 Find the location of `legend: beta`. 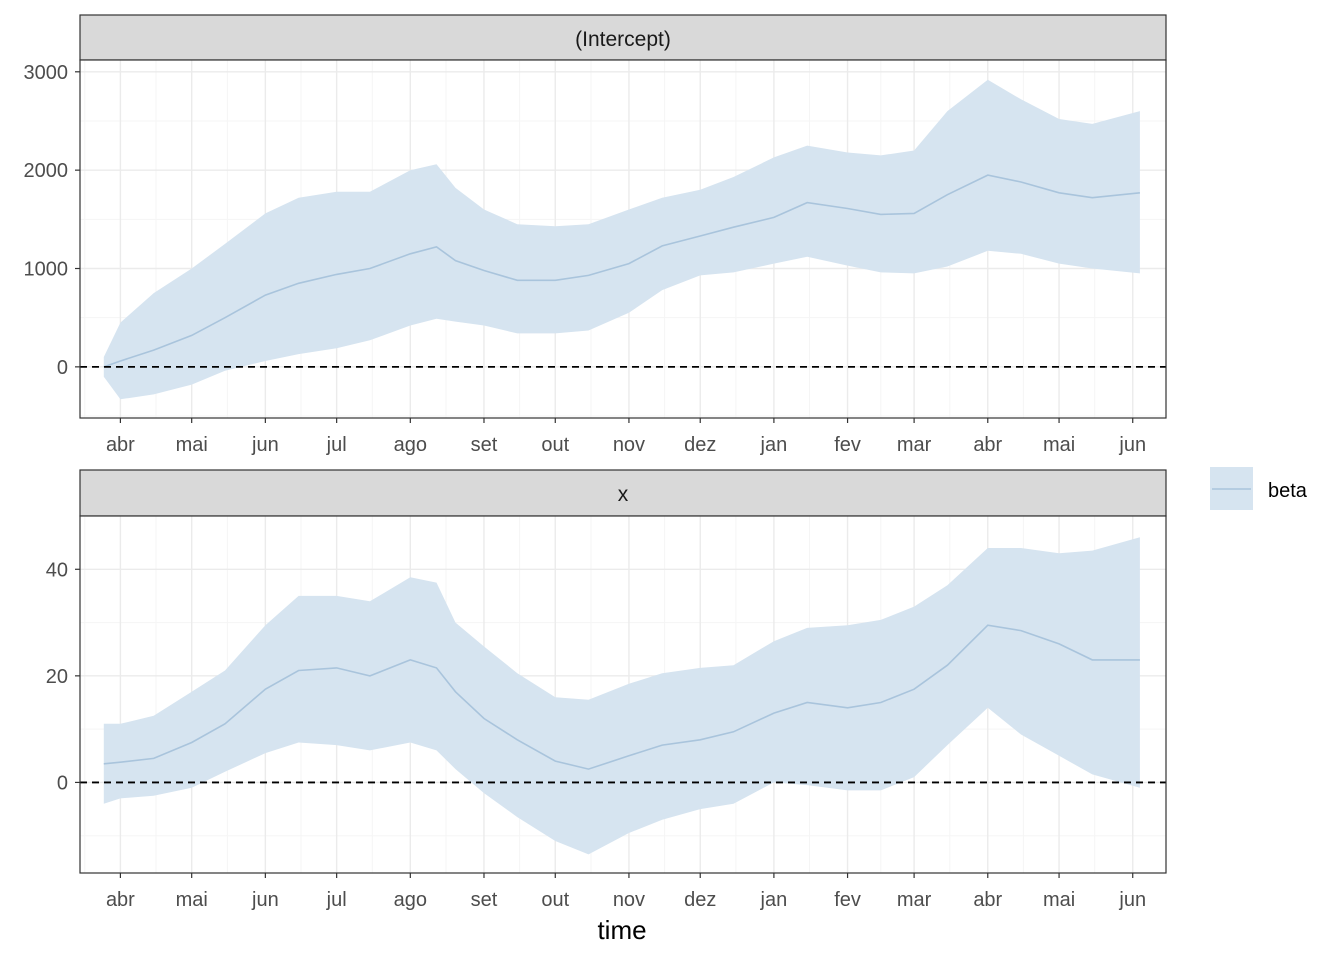

legend: beta is located at coordinates (1259, 488).